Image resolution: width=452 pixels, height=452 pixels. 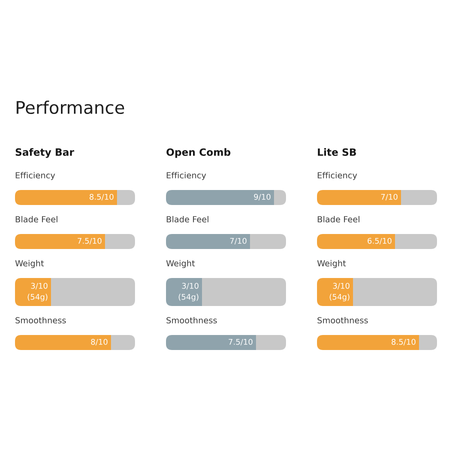 I want to click on chart-title: Safety Bar, so click(x=45, y=153).